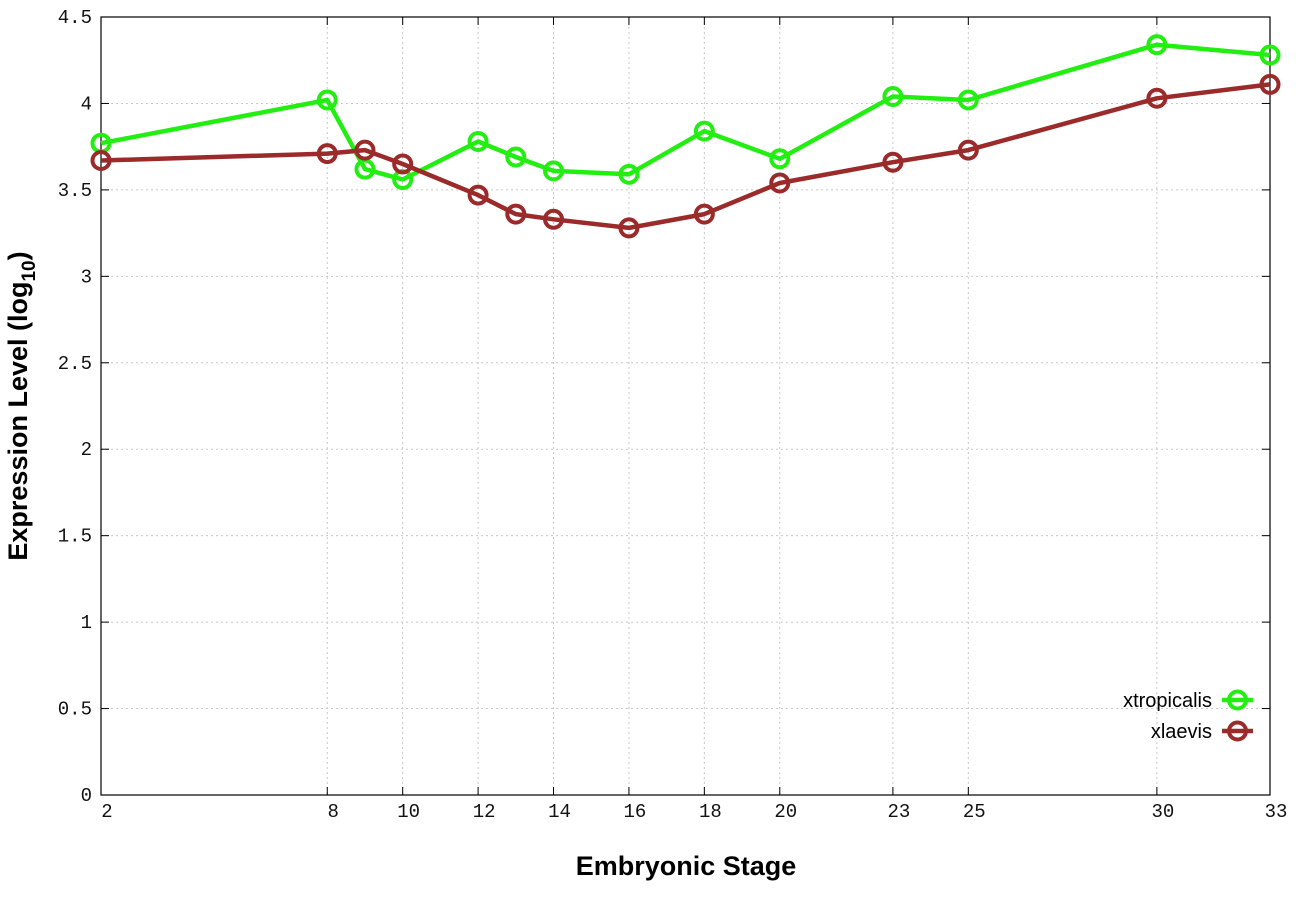 The width and height of the screenshot is (1296, 907). What do you see at coordinates (408, 812) in the screenshot?
I see `x-tick-label: 10` at bounding box center [408, 812].